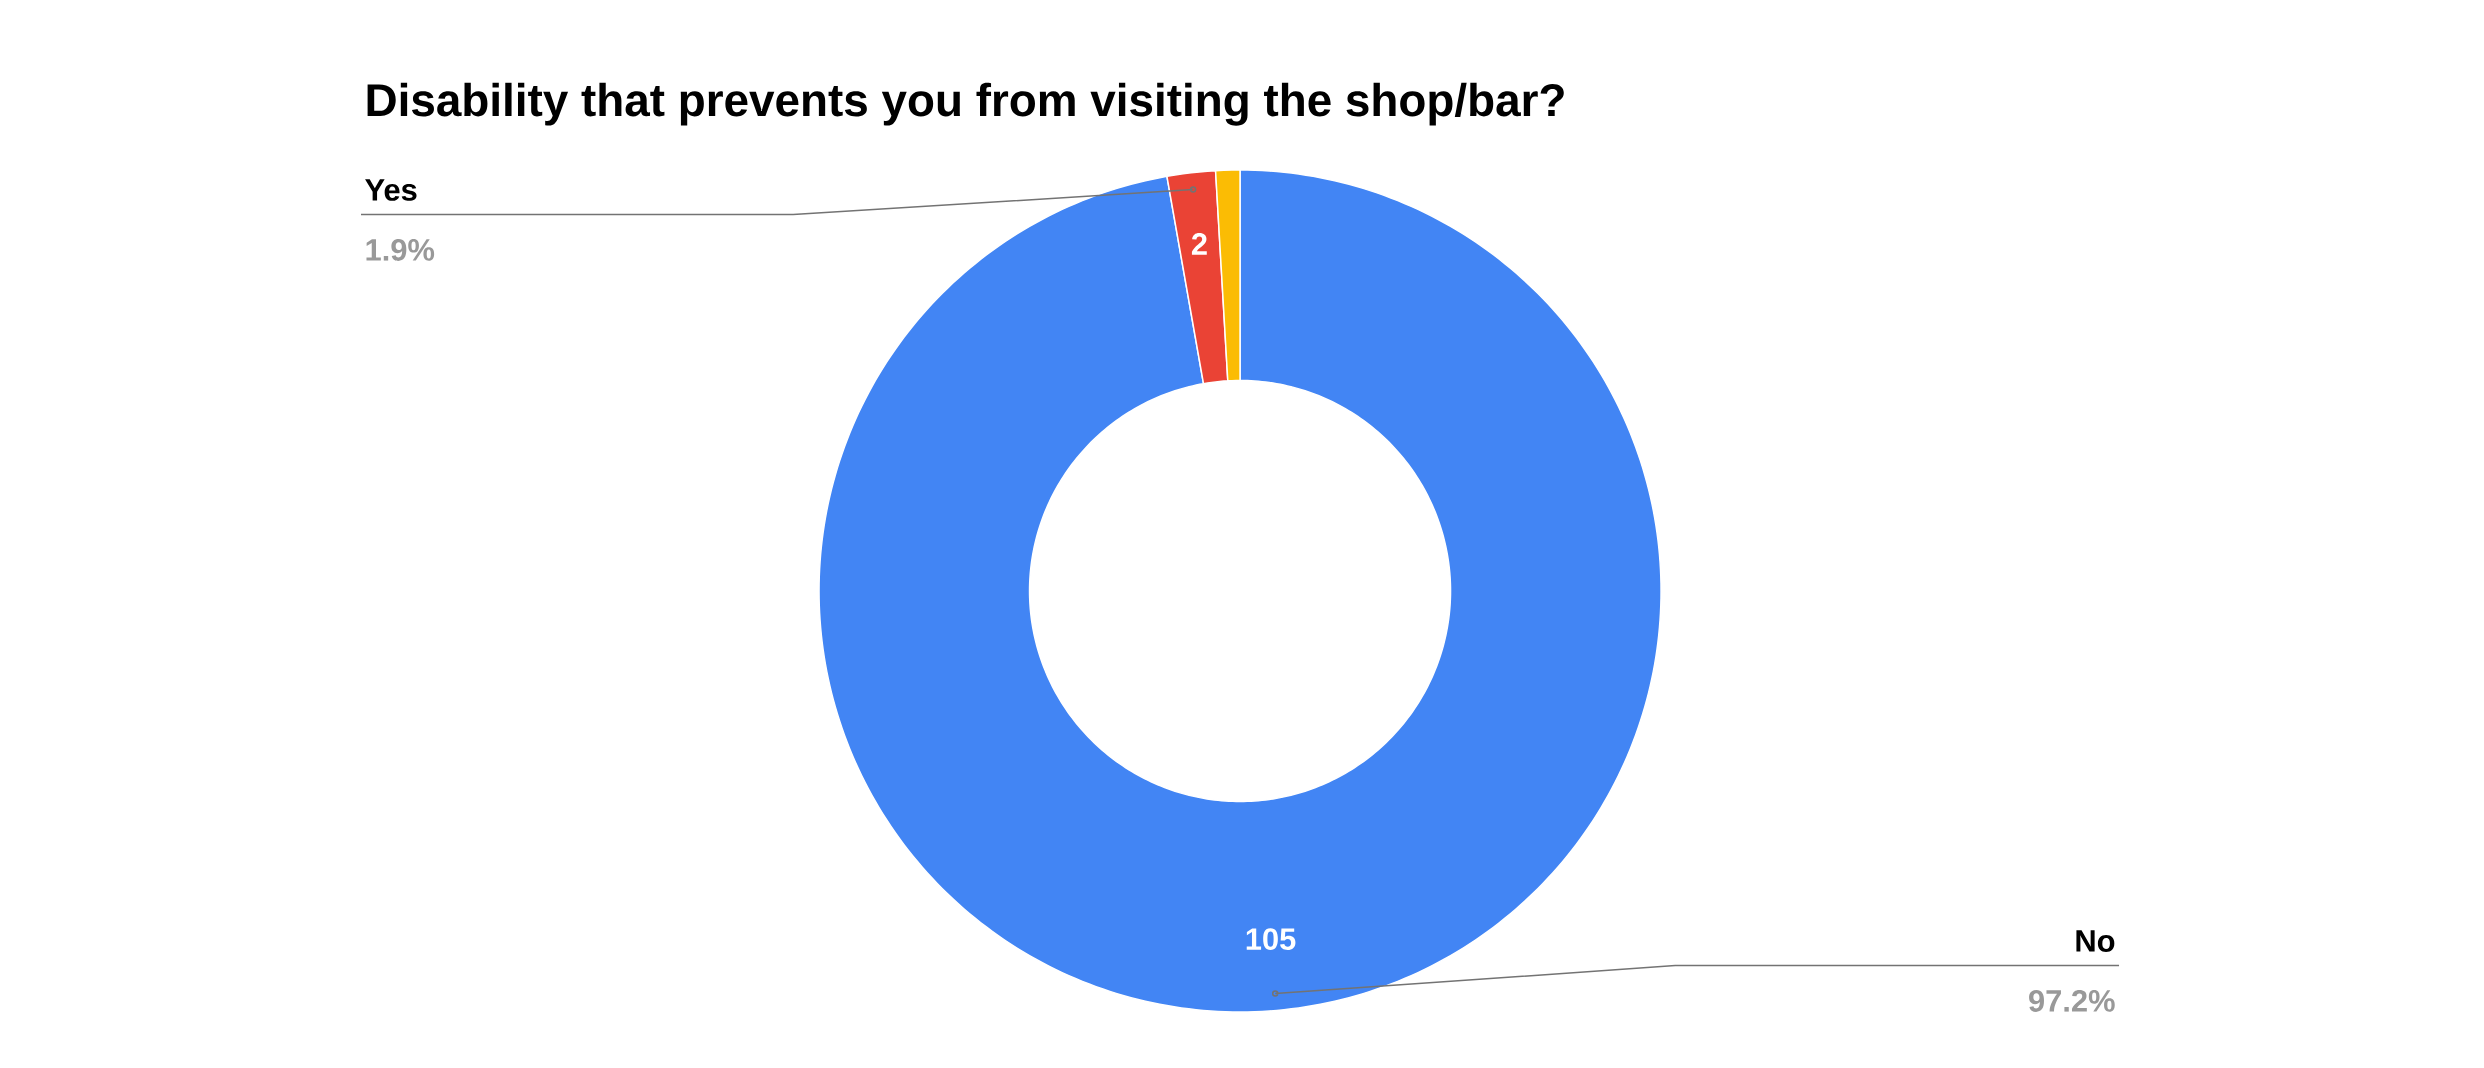  Describe the element at coordinates (965, 104) in the screenshot. I see `chart-title: Disability that prevents you from visiting the shop/bar?` at that location.